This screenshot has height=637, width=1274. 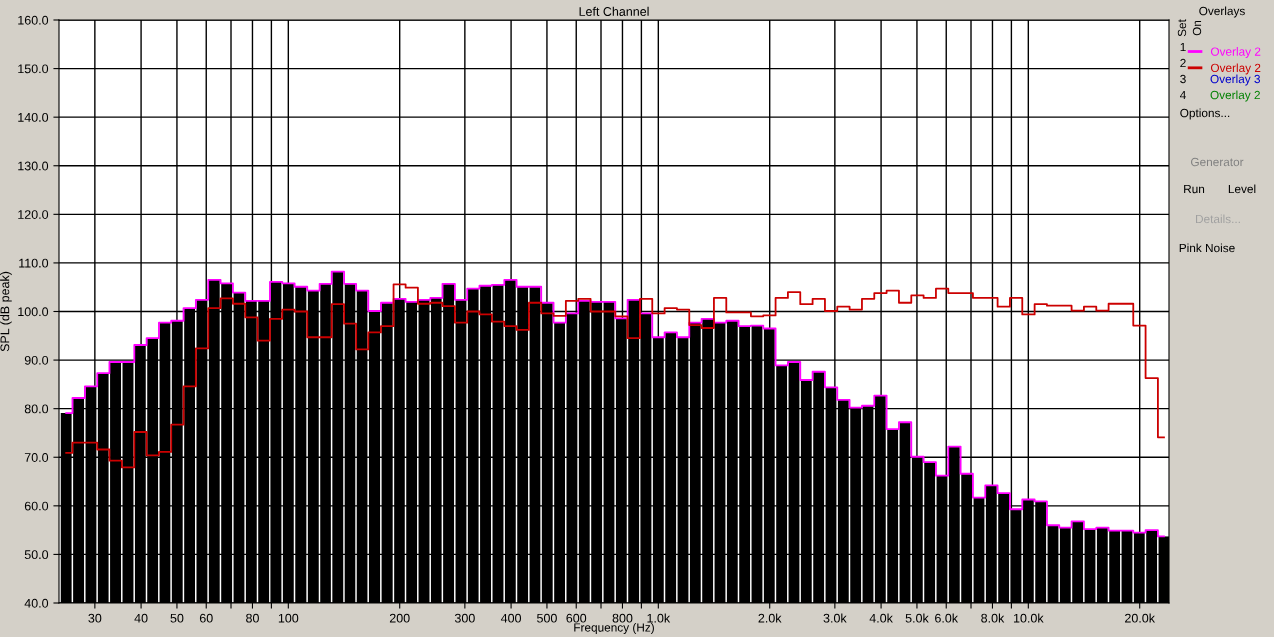 I want to click on y-tick-label: 60.0, so click(x=36, y=506).